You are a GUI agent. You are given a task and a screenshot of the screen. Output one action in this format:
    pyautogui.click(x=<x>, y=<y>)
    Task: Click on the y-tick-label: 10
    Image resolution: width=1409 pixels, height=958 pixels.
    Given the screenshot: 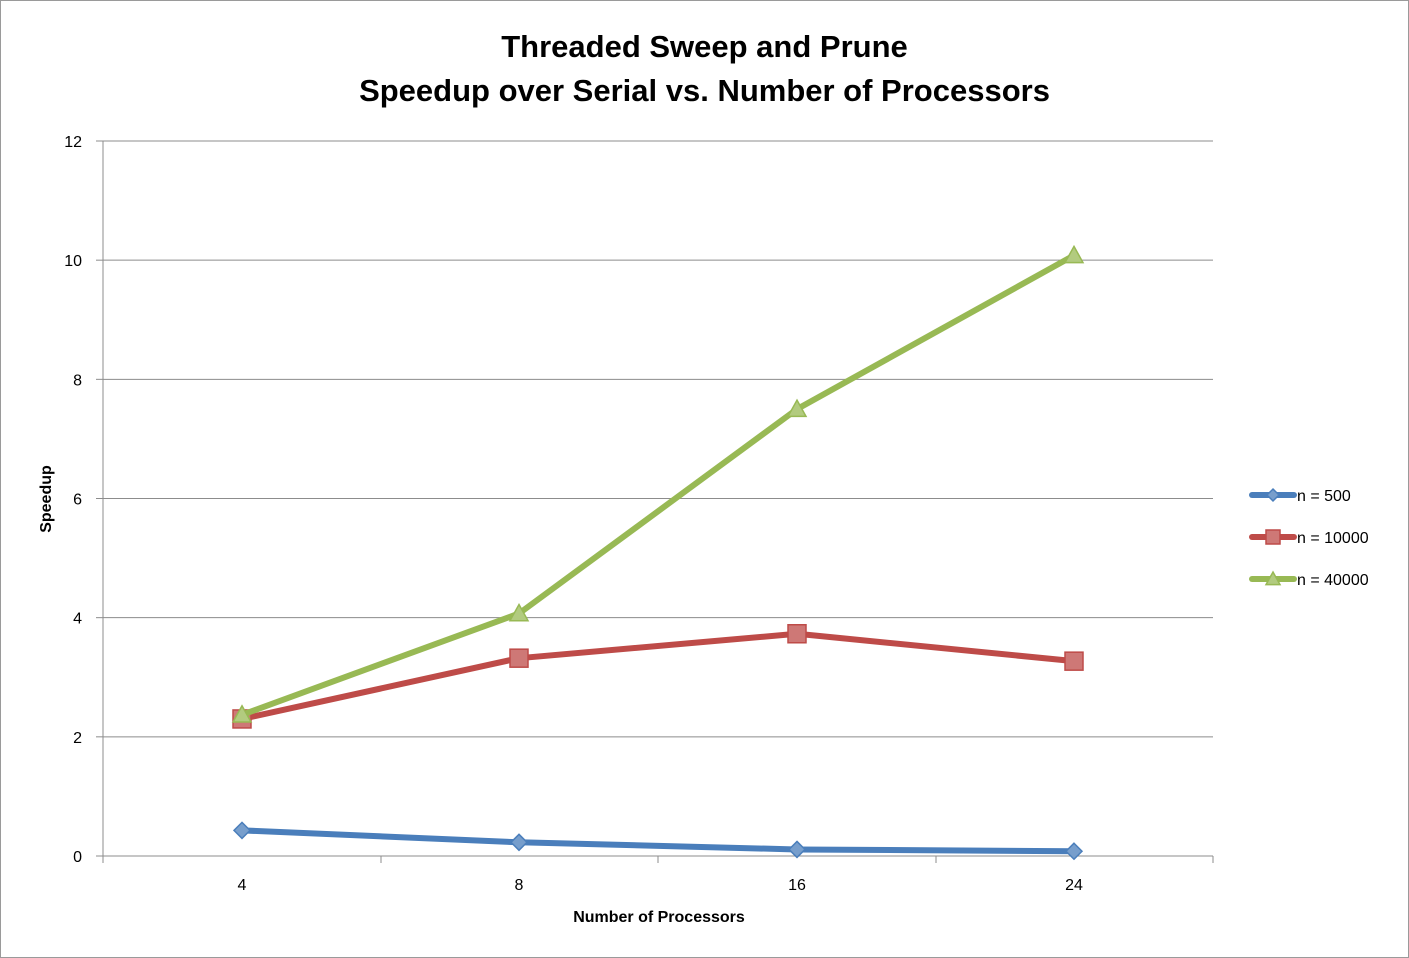 What is the action you would take?
    pyautogui.click(x=73, y=261)
    